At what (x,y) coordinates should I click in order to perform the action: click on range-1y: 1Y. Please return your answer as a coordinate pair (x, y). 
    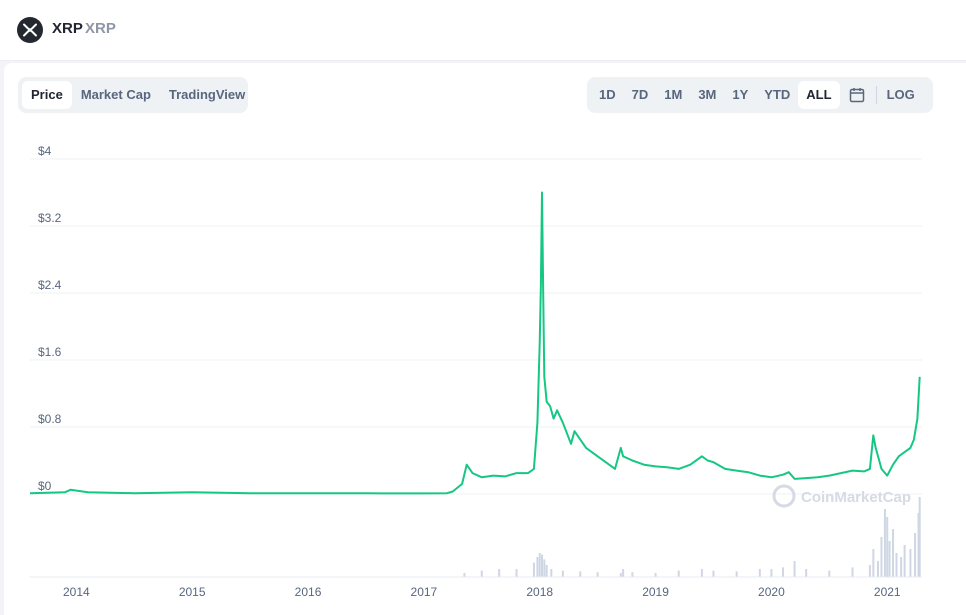
    Looking at the image, I should click on (740, 94).